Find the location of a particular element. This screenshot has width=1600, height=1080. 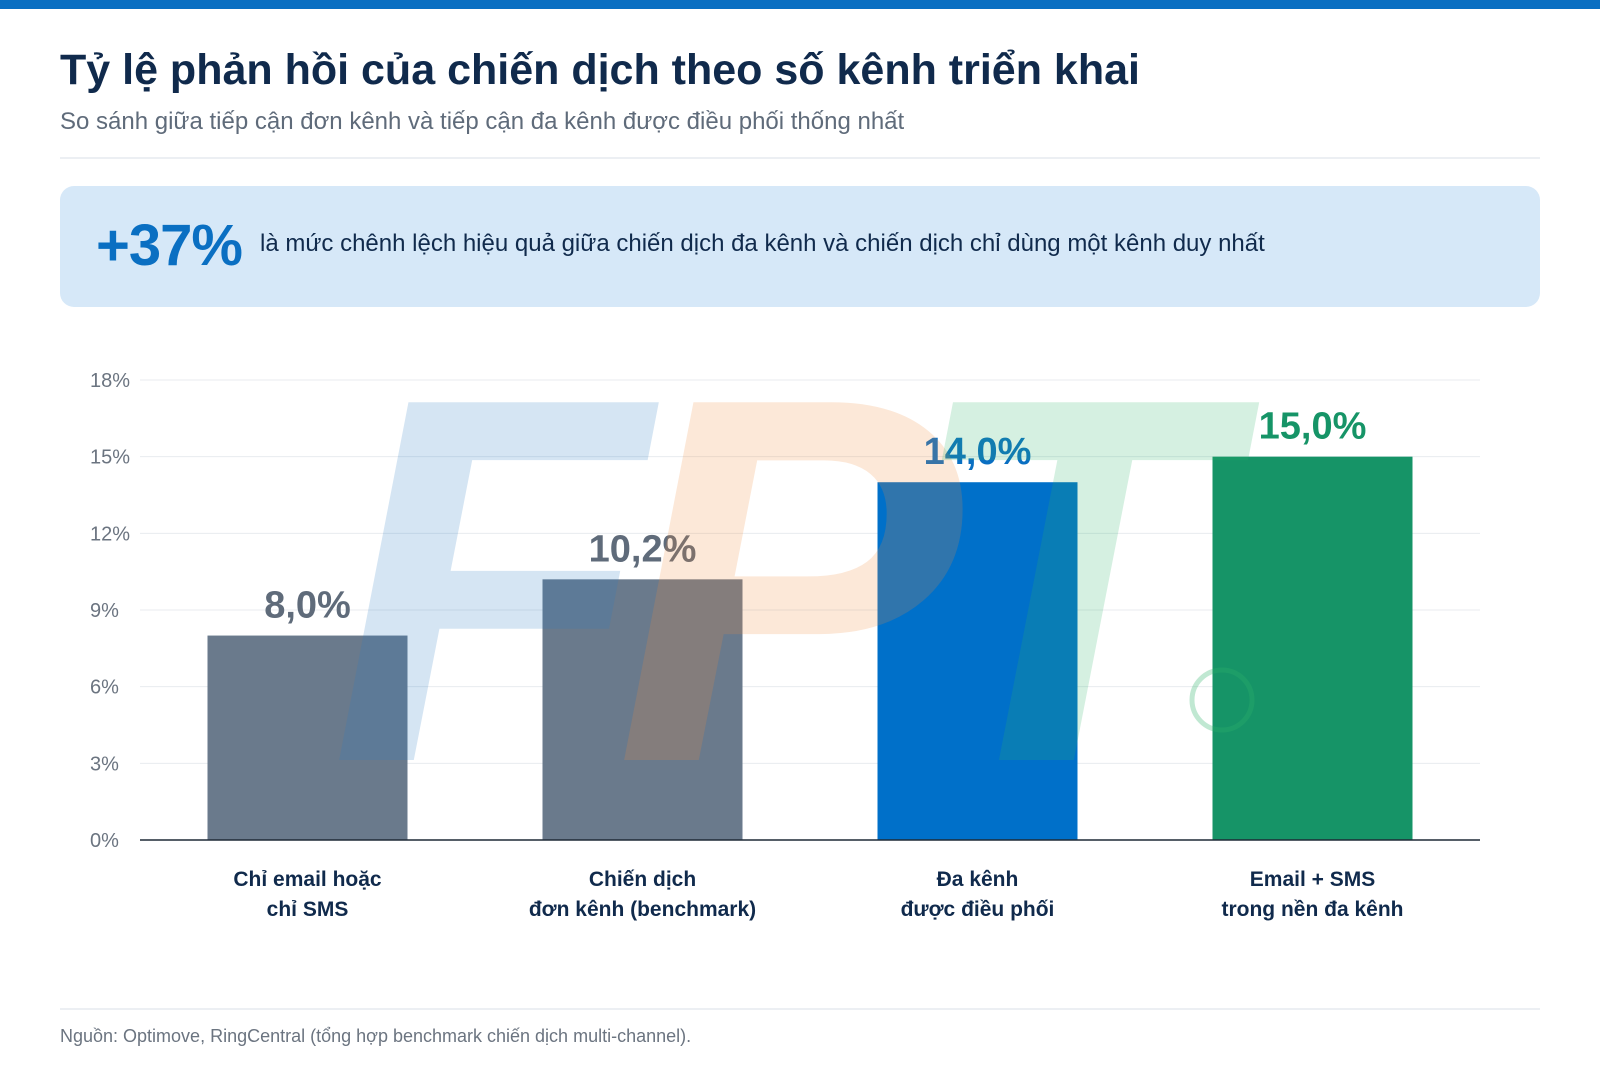

bar-value-label: 10,2% is located at coordinates (643, 549).